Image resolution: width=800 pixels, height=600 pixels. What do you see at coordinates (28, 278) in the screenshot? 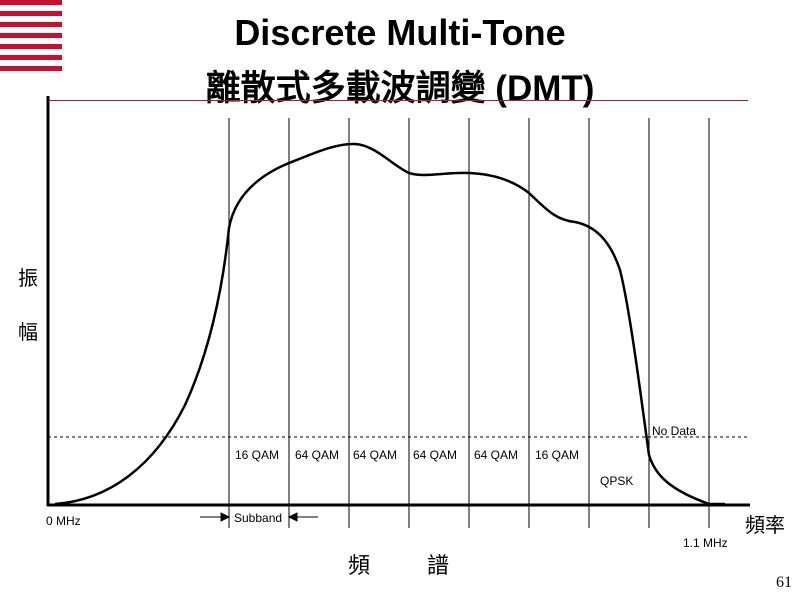
I see `y-axis-label-1: 振` at bounding box center [28, 278].